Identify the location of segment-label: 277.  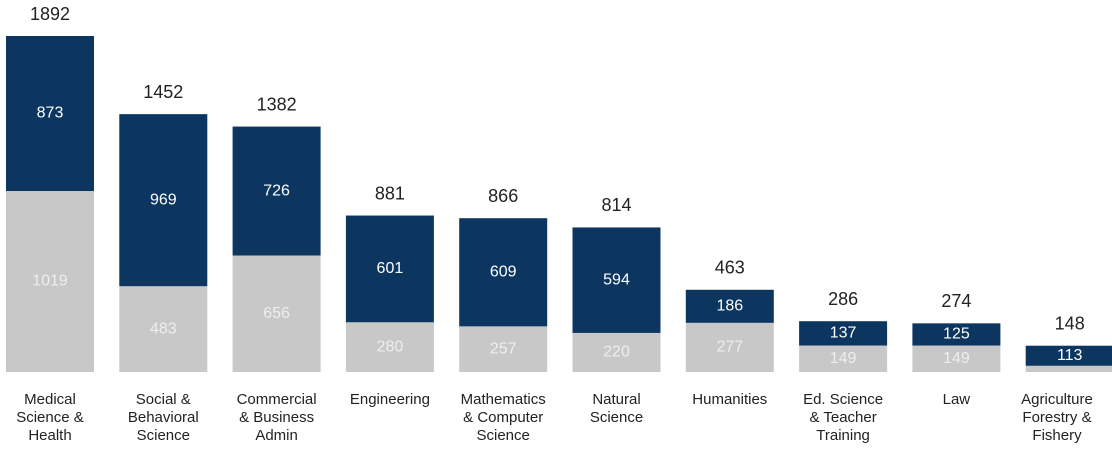
(729, 347).